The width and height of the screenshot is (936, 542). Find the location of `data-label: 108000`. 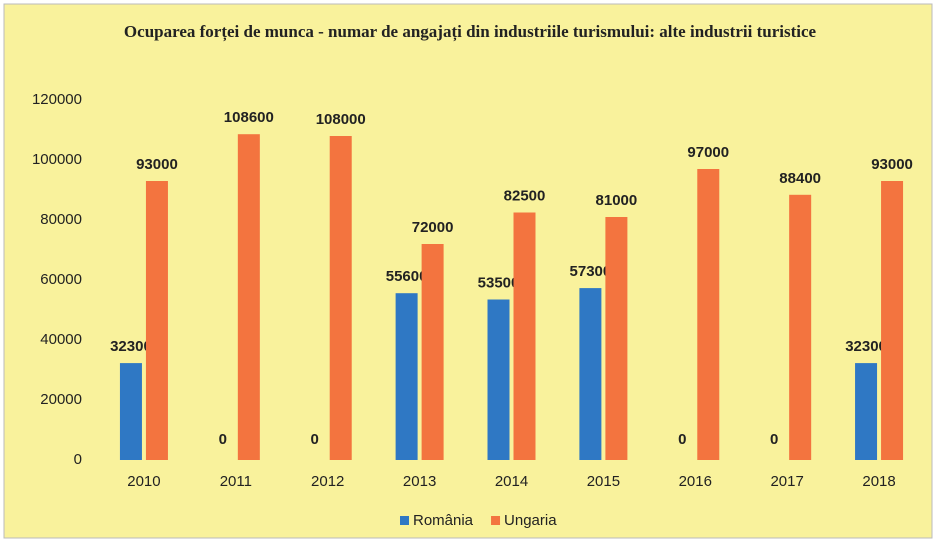

data-label: 108000 is located at coordinates (341, 119).